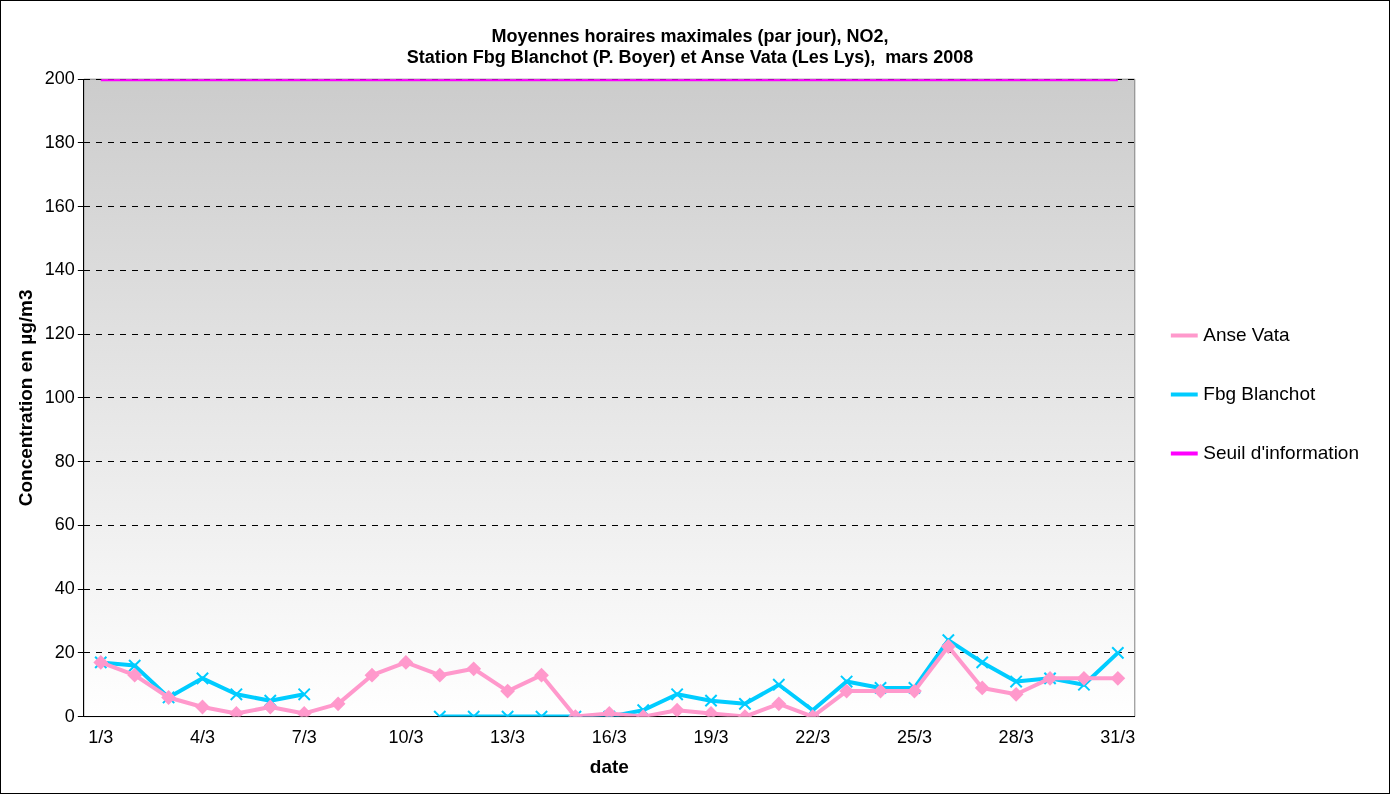  What do you see at coordinates (69, 715) in the screenshot?
I see `y-tick-label: 0` at bounding box center [69, 715].